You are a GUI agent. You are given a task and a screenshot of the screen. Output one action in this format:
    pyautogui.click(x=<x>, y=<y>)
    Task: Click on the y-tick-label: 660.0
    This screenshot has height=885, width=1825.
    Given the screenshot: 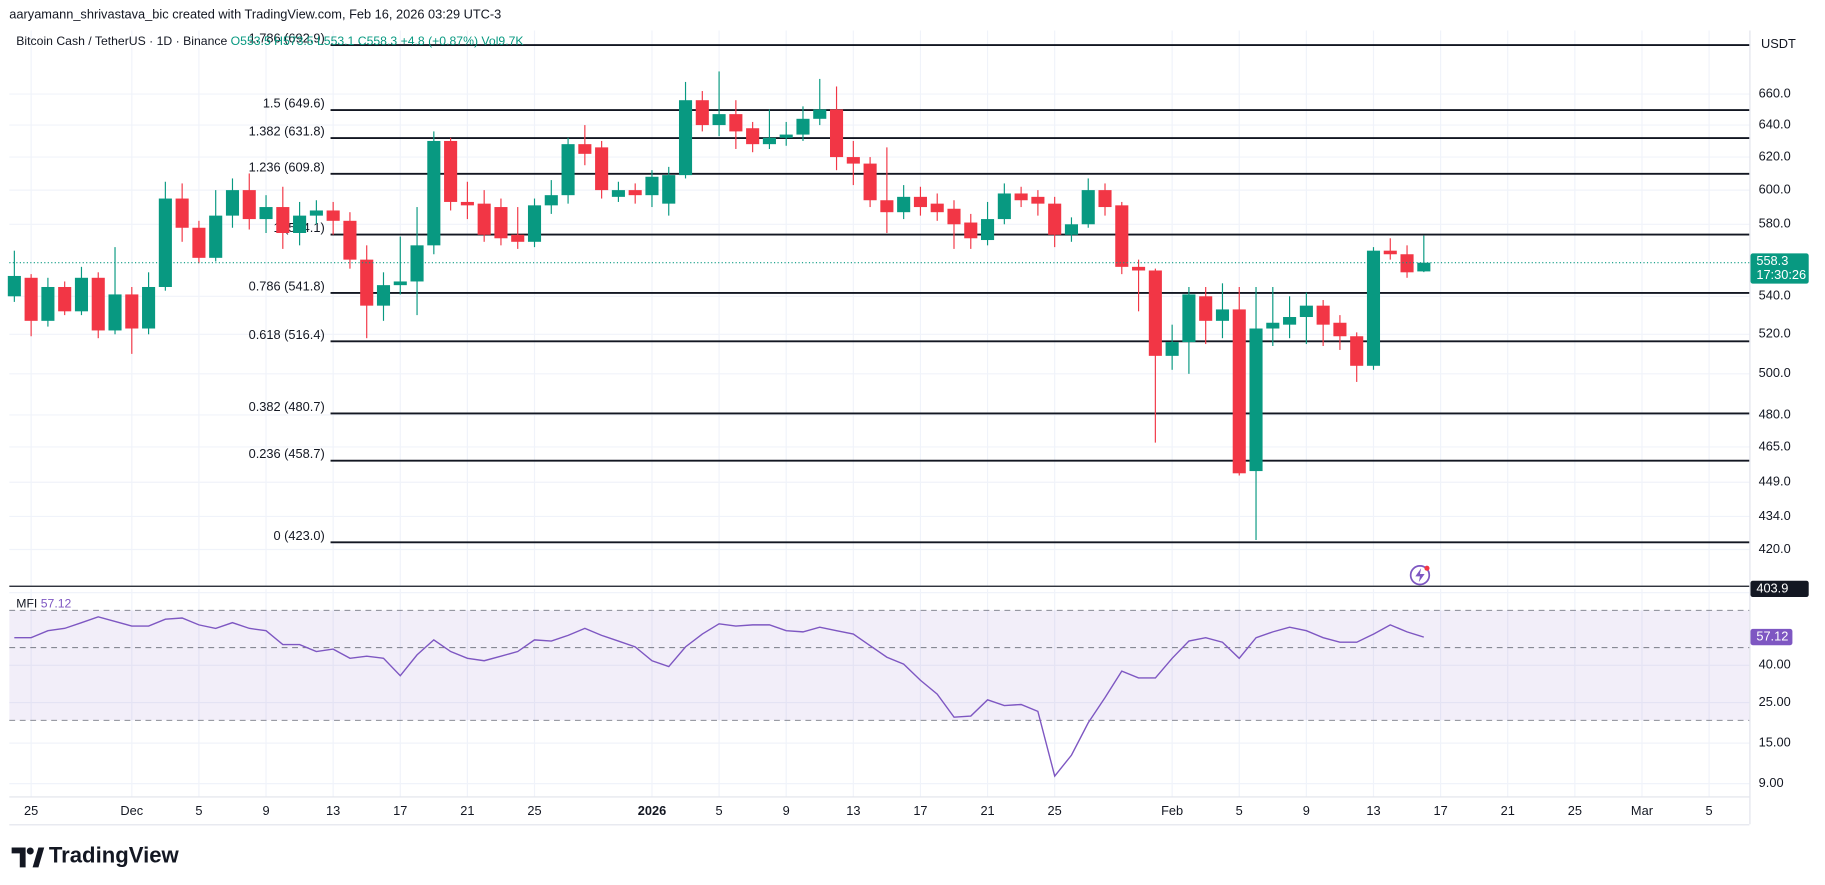 What is the action you would take?
    pyautogui.click(x=1775, y=92)
    